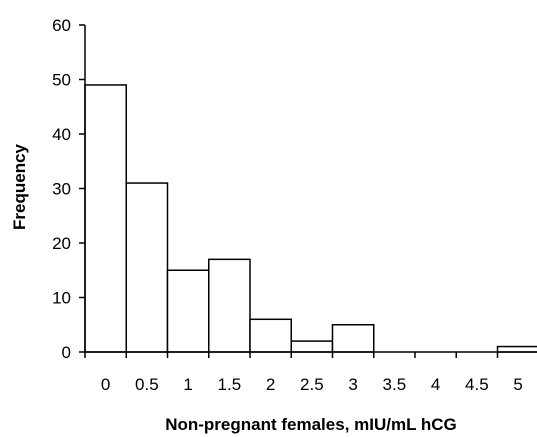  What do you see at coordinates (61, 189) in the screenshot?
I see `y-tick-label: 30` at bounding box center [61, 189].